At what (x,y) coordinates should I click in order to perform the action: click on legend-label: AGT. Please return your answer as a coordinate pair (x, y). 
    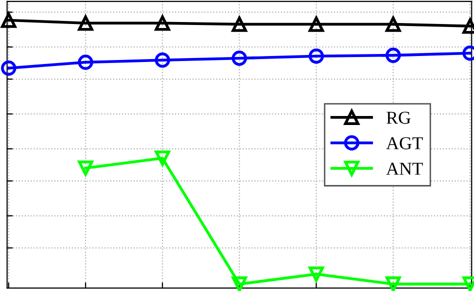
    Looking at the image, I should click on (404, 143).